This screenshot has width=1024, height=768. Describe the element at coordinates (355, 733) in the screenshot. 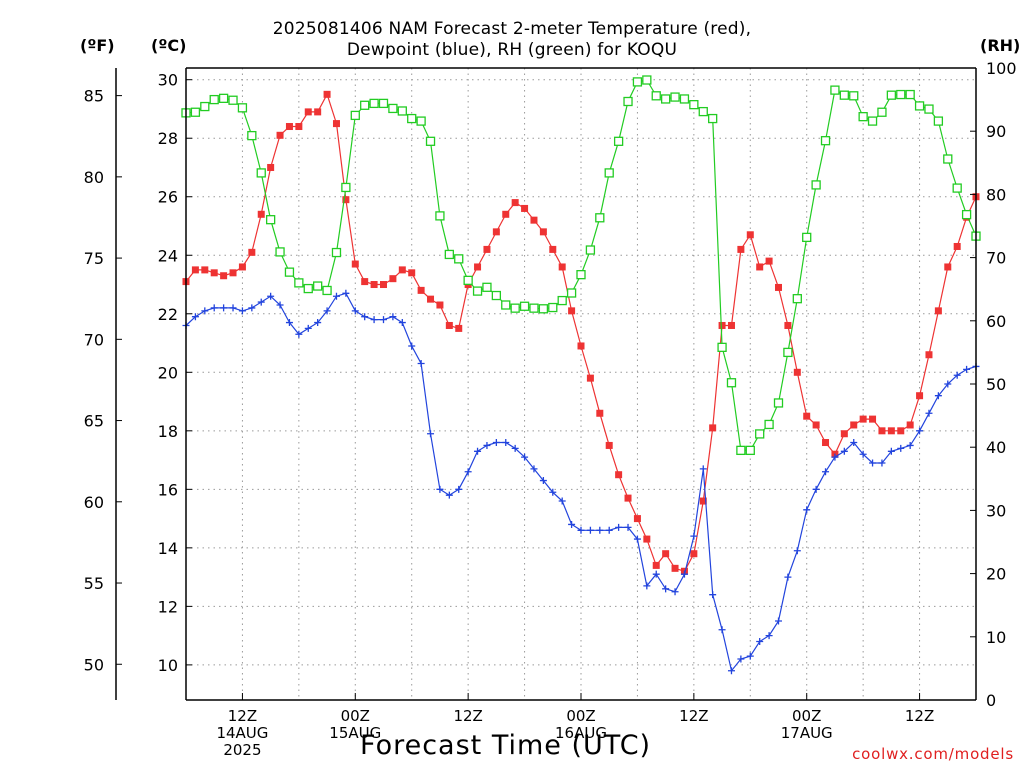

I see `x-tick-label: 15AUG` at that location.